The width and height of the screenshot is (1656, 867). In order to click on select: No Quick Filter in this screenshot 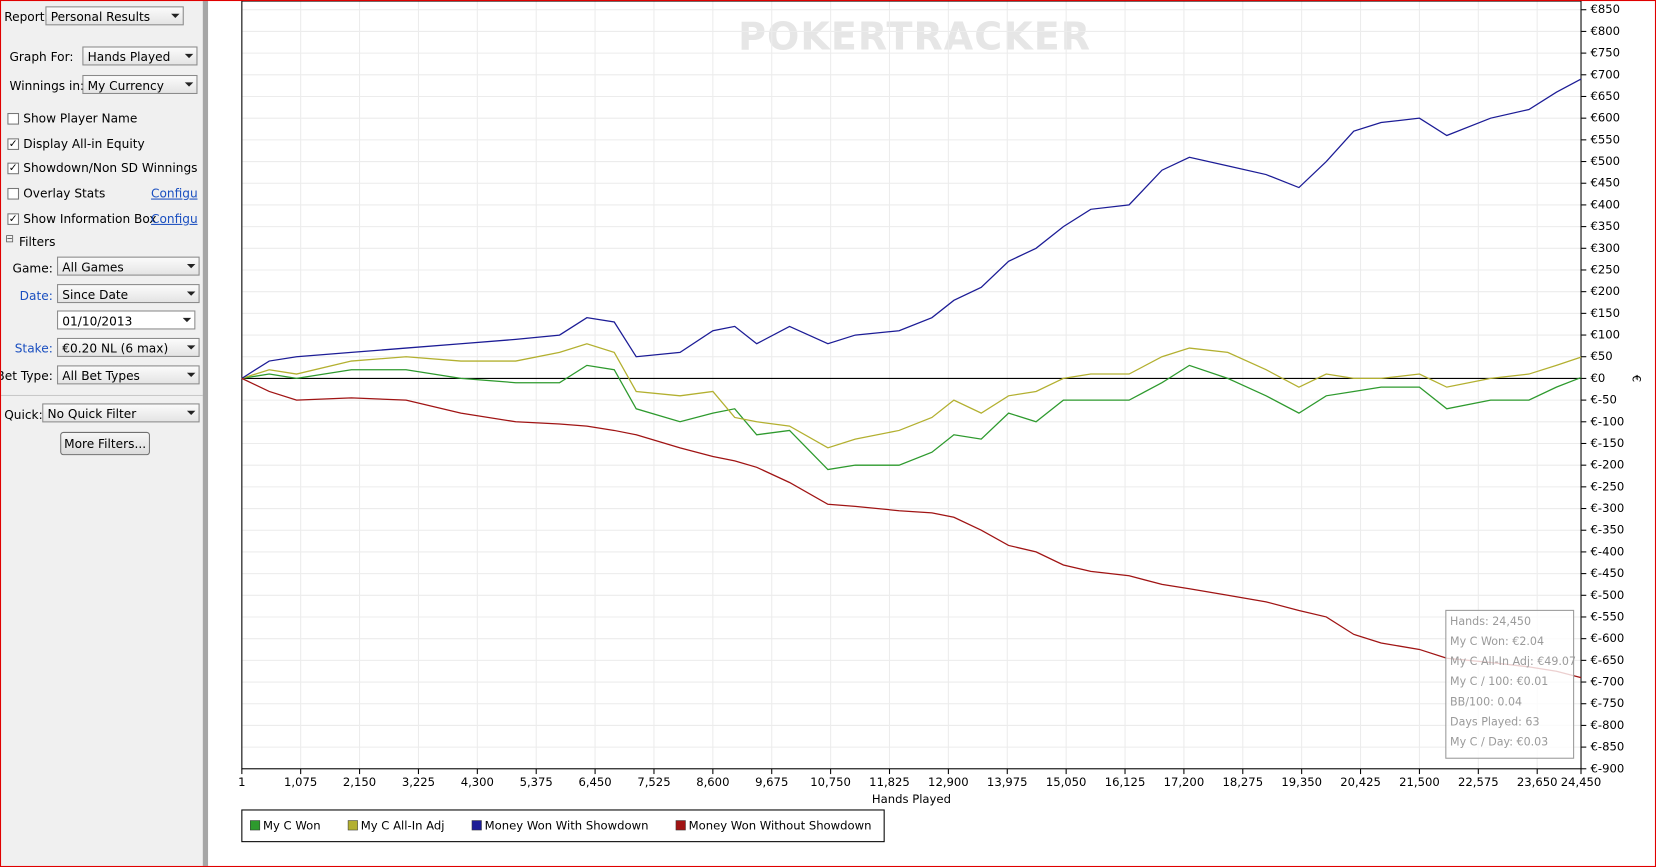, I will do `click(121, 413)`.